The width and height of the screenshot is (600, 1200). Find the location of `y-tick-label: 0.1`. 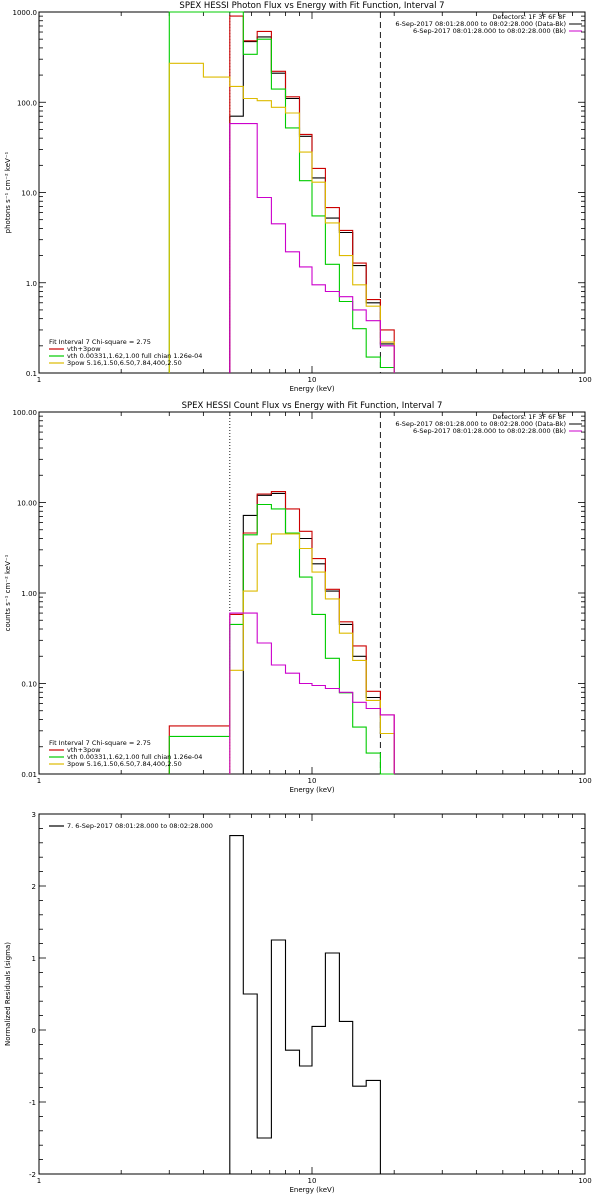

y-tick-label: 0.1 is located at coordinates (31, 374).